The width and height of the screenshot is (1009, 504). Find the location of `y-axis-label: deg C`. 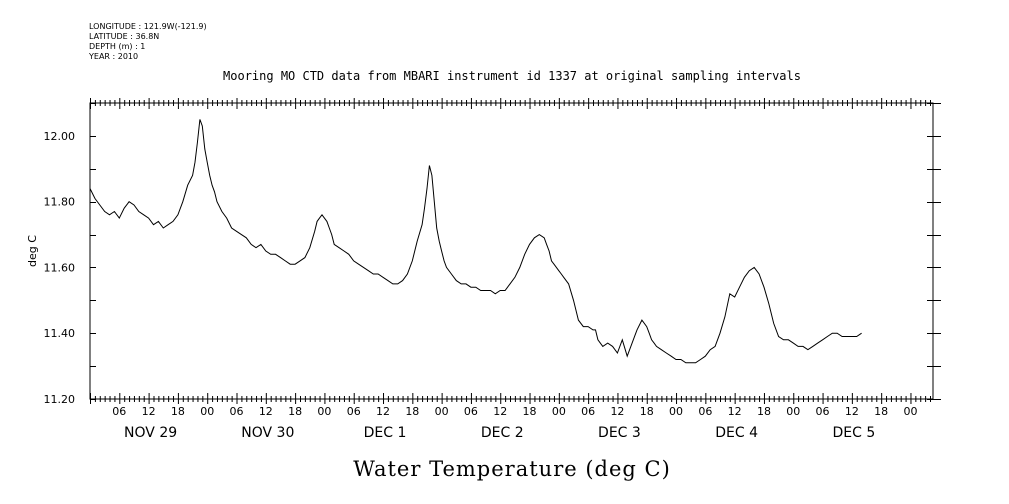

y-axis-label: deg C is located at coordinates (32, 251).